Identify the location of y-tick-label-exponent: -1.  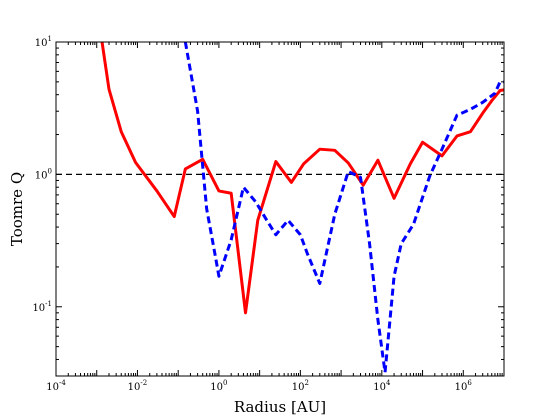
(48, 304).